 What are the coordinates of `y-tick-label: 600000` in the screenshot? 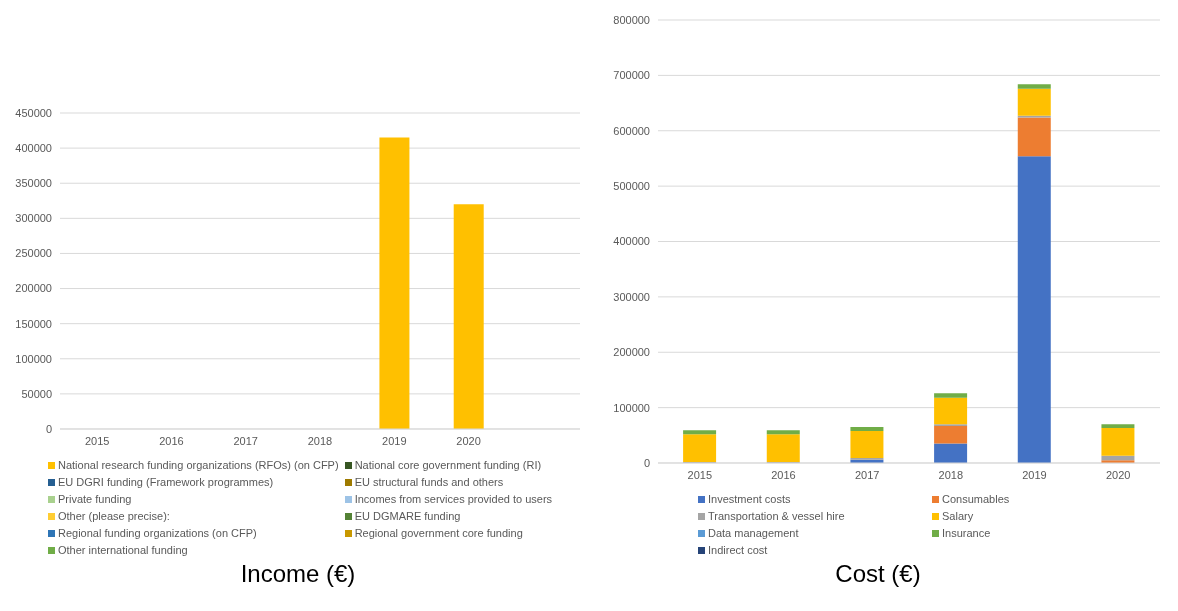 It's located at (631, 130).